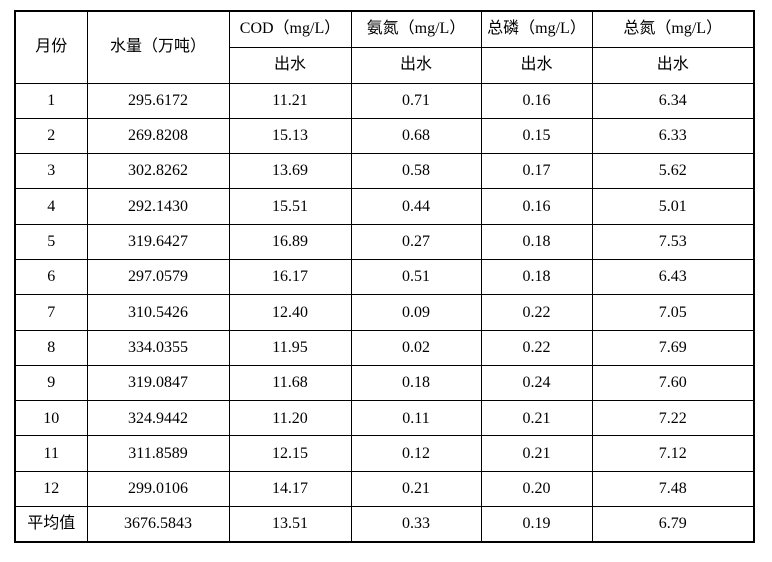  What do you see at coordinates (51, 47) in the screenshot?
I see `column-header-month: 月份` at bounding box center [51, 47].